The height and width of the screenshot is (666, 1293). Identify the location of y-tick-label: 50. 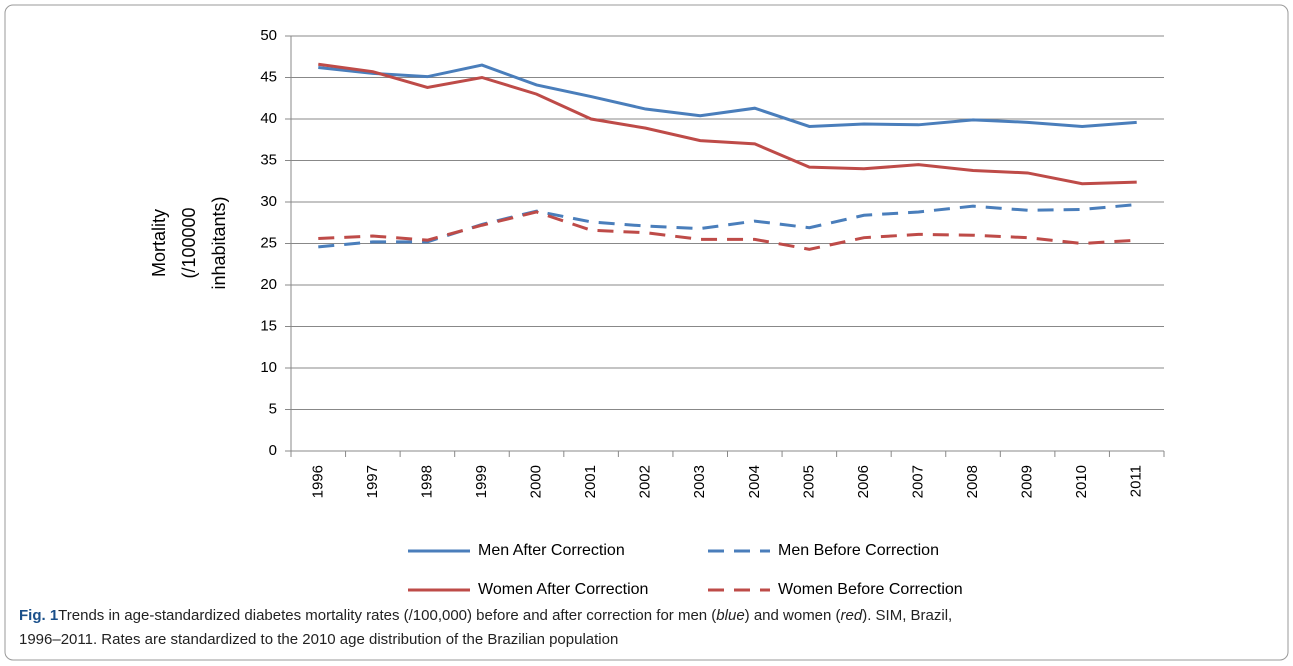
(268, 35).